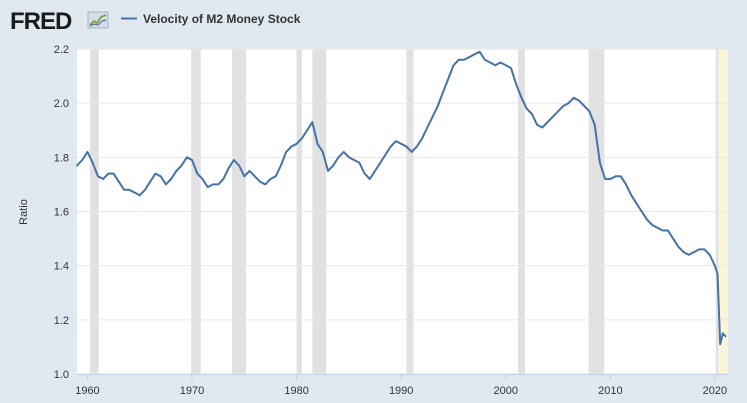 The width and height of the screenshot is (747, 403). I want to click on x-axis: 1960 1970 1980 1990 2000 2010 2020, so click(401, 385).